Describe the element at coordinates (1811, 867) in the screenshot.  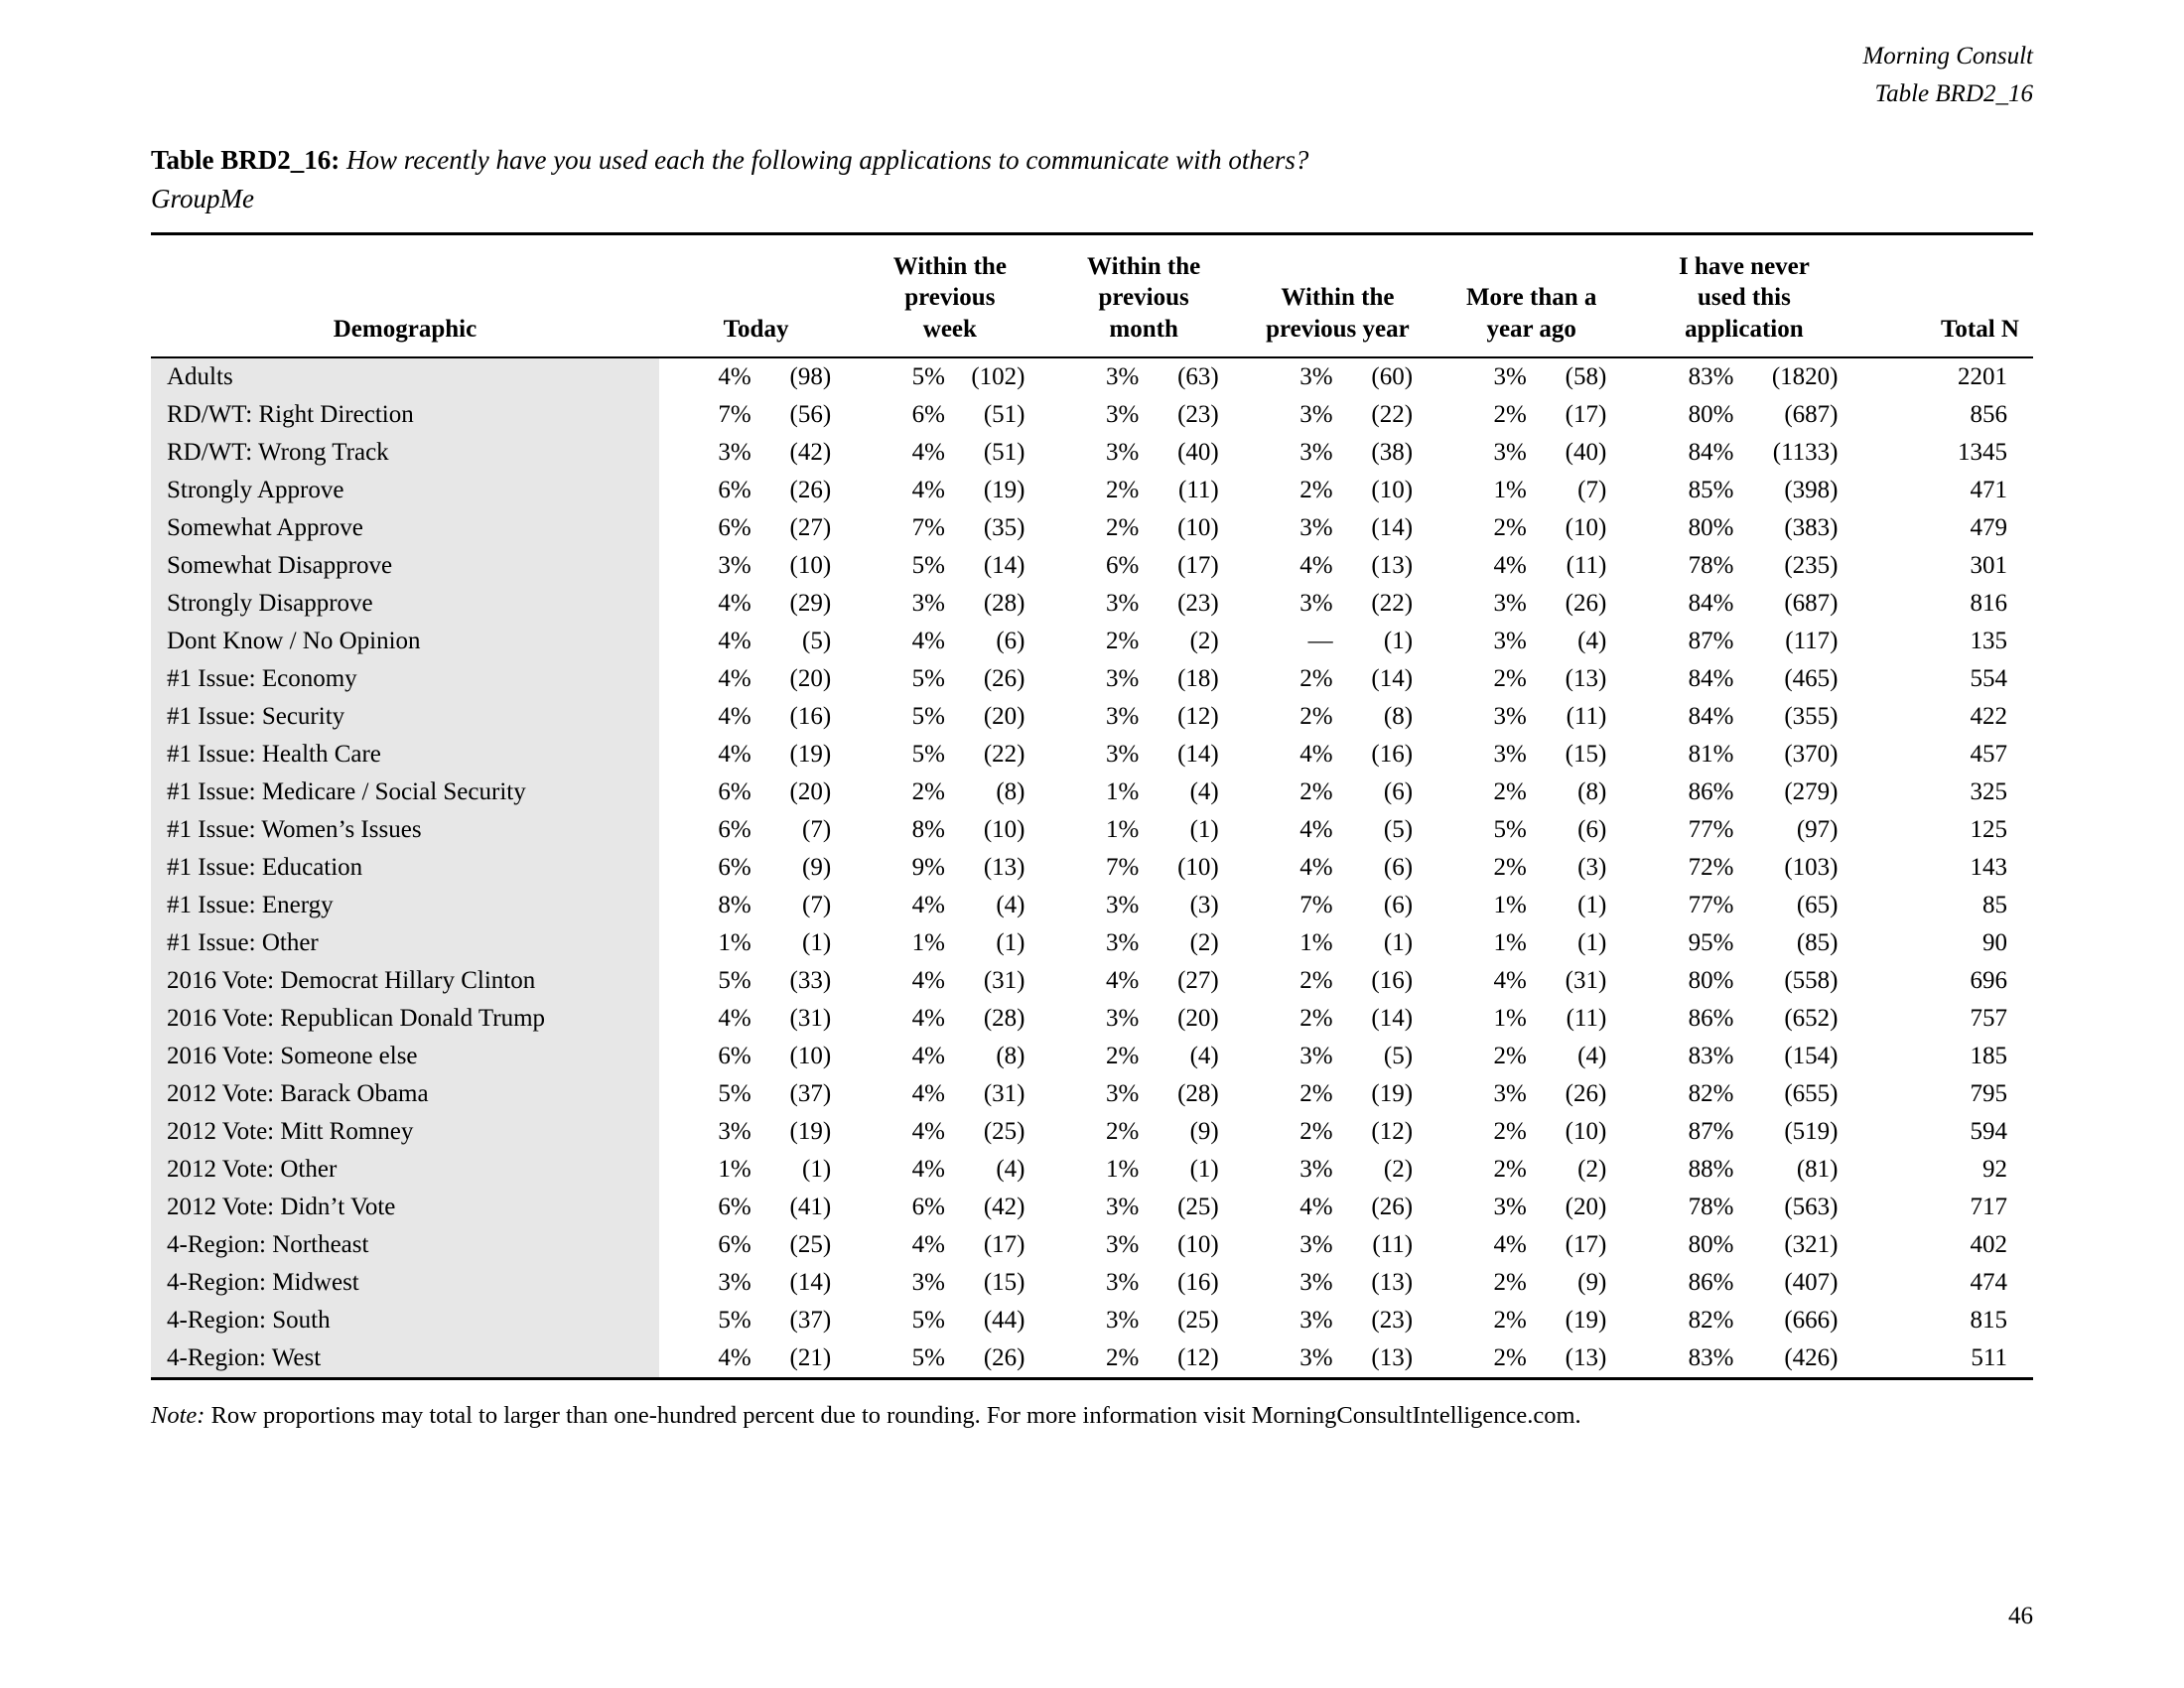
I see `count-cell: (103)` at that location.